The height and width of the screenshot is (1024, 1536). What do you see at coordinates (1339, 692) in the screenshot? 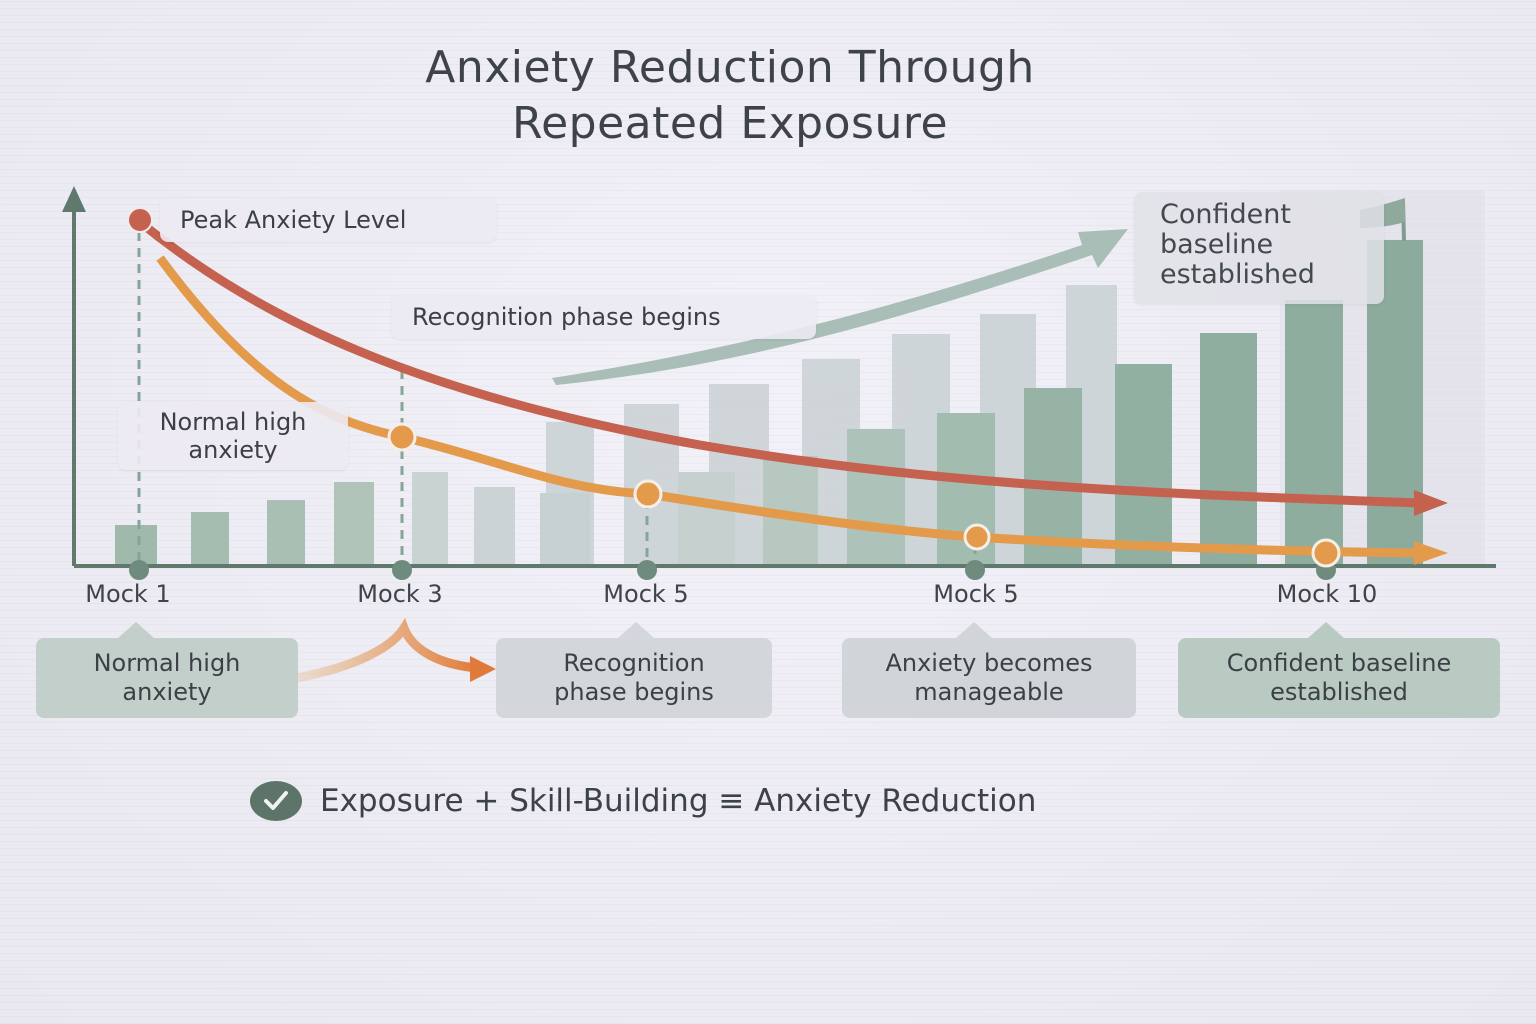
I see `stage-4-line2: established` at bounding box center [1339, 692].